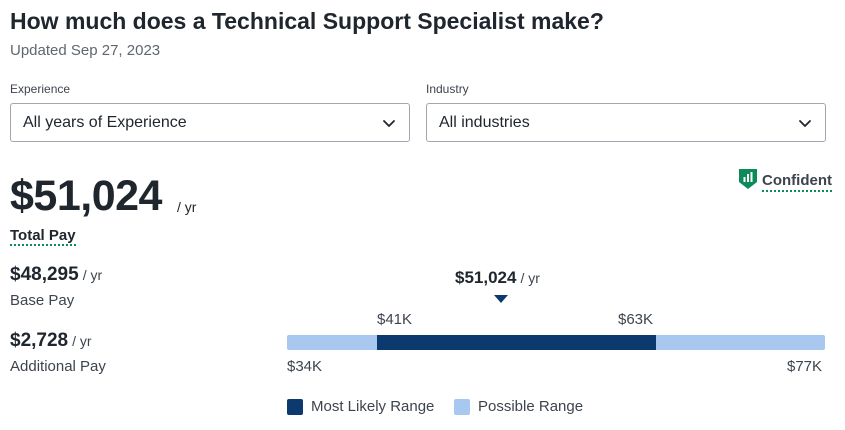 The image size is (845, 430). Describe the element at coordinates (484, 122) in the screenshot. I see `industry-select-value: All industries` at that location.